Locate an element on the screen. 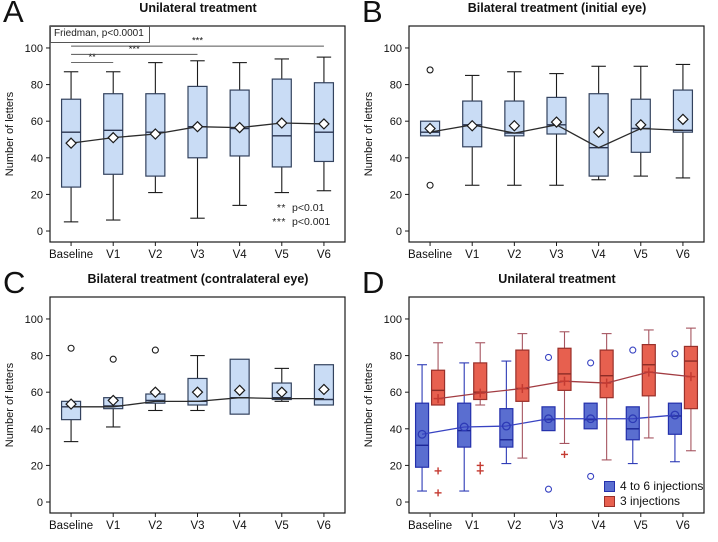 The height and width of the screenshot is (542, 718). sig-symbol: *** is located at coordinates (279, 222).